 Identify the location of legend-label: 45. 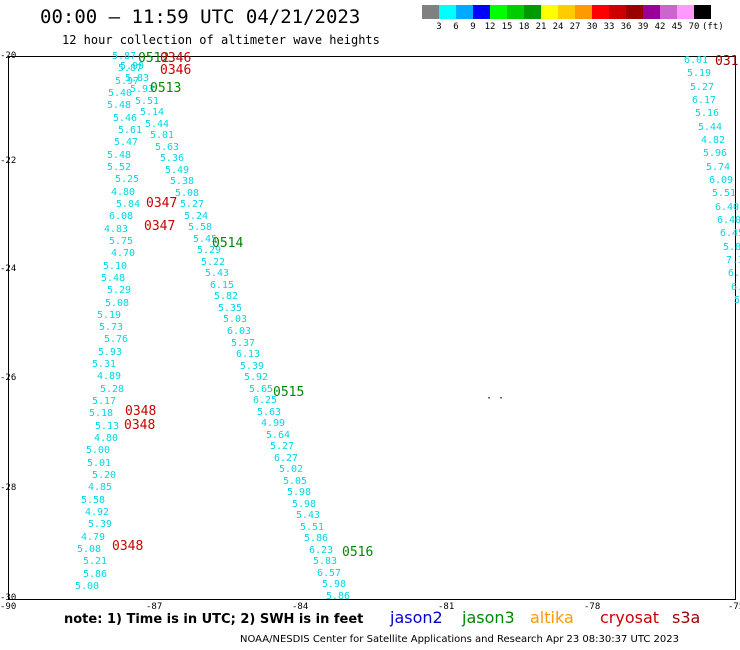
(677, 27).